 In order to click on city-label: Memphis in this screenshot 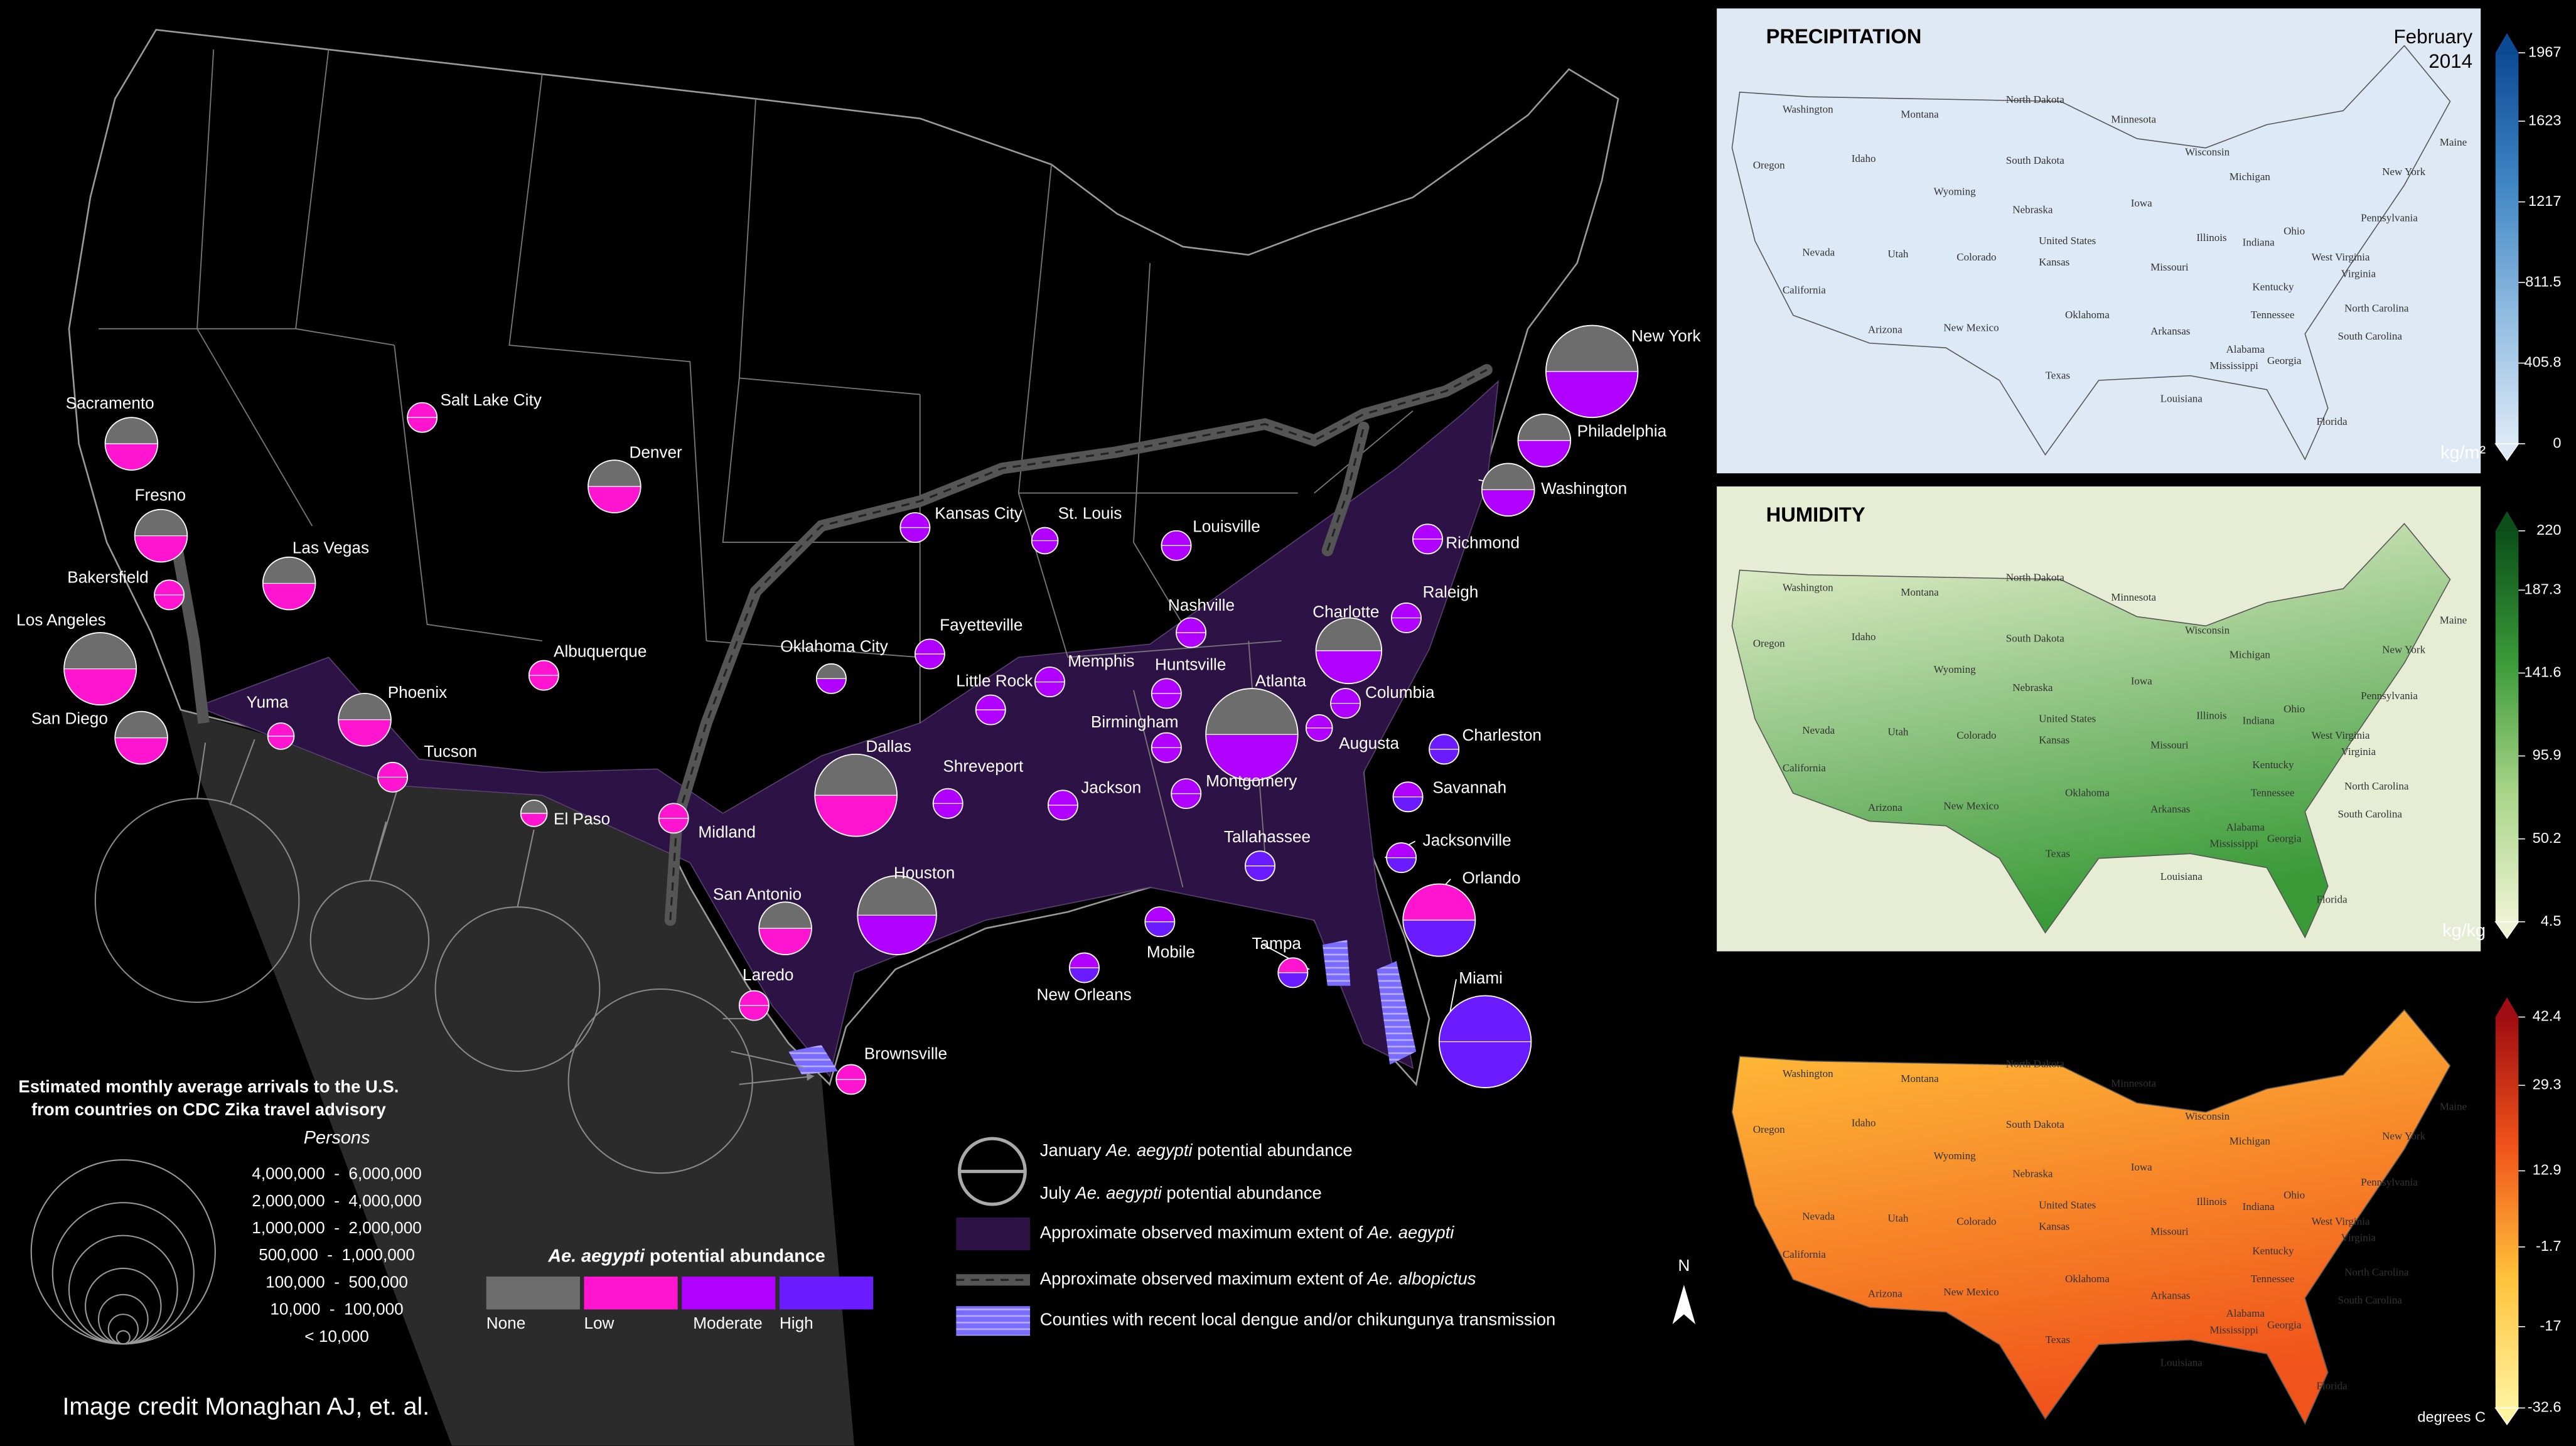, I will do `click(1101, 660)`.